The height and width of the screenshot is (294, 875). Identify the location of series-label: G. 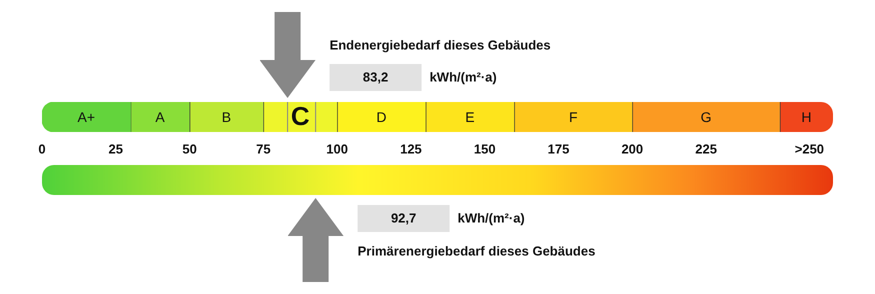
(706, 116).